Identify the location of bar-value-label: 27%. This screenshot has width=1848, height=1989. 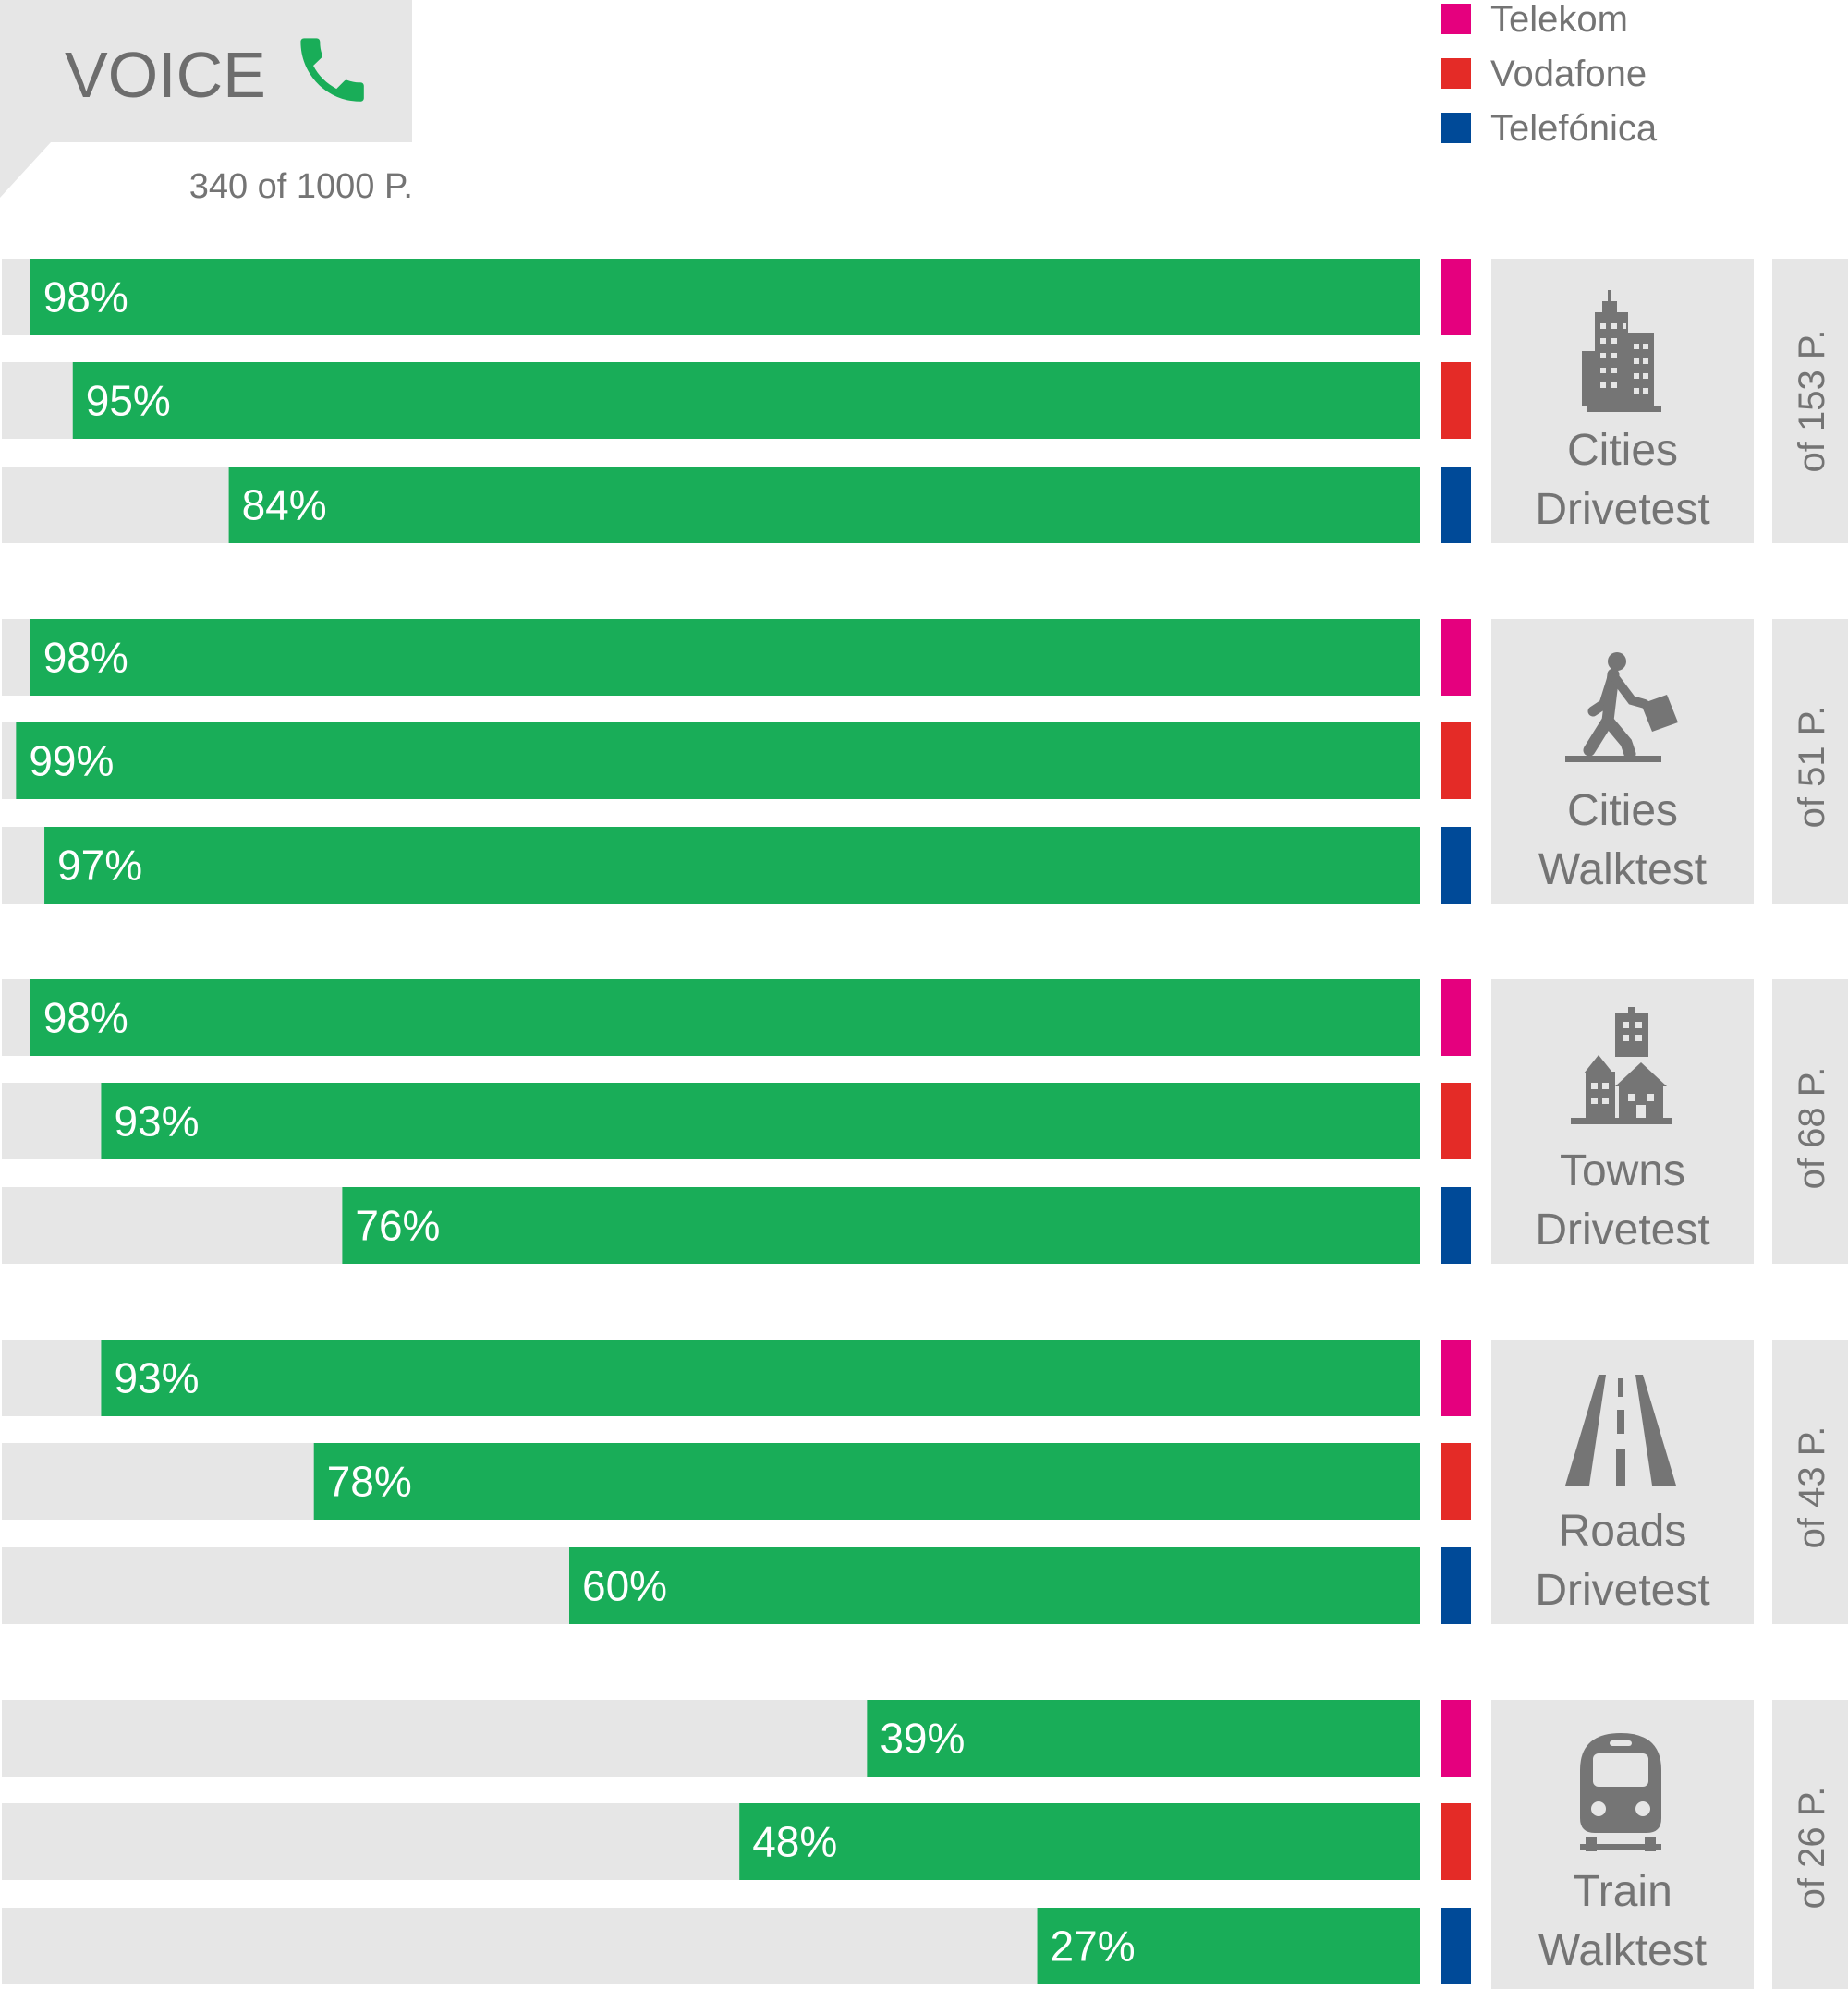
(1094, 1947).